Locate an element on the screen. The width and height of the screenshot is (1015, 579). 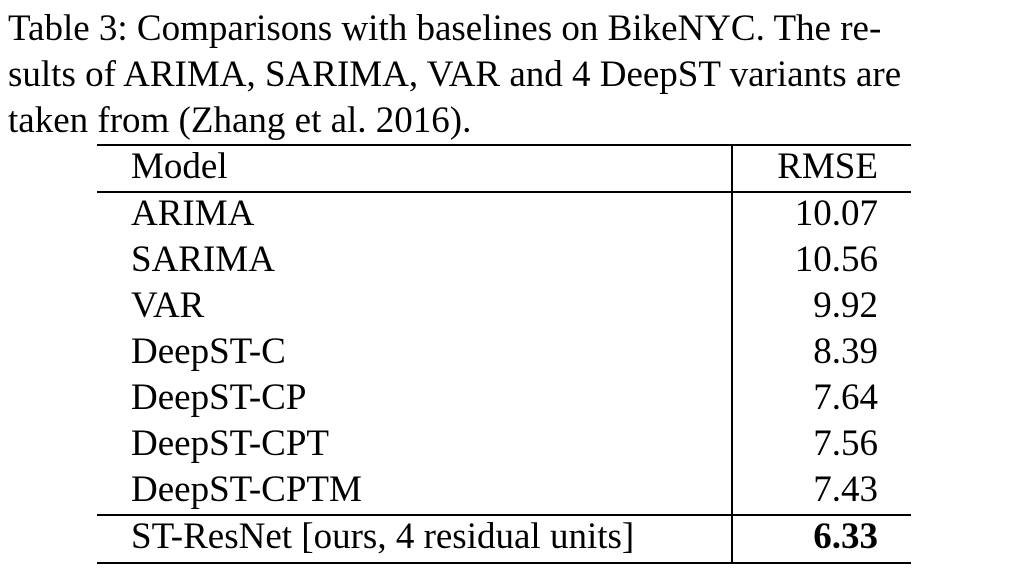
row-rmse: 9.92 is located at coordinates (845, 305).